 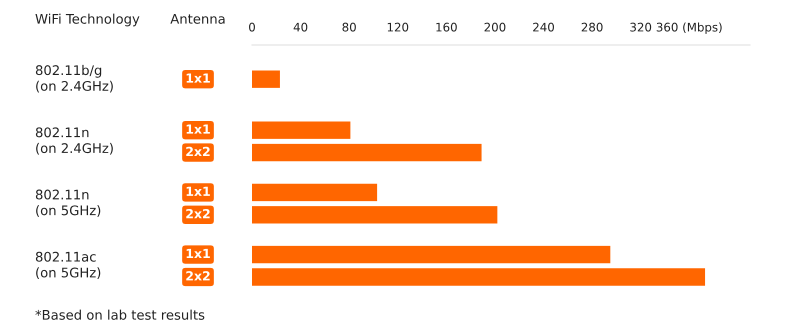 I want to click on legend-title: Antenna, so click(x=197, y=19).